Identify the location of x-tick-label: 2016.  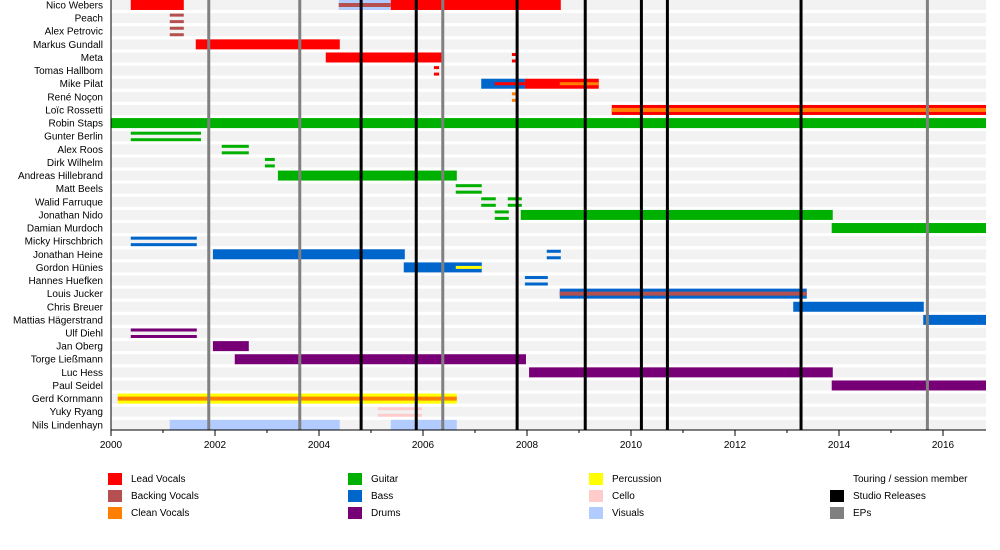
(943, 445).